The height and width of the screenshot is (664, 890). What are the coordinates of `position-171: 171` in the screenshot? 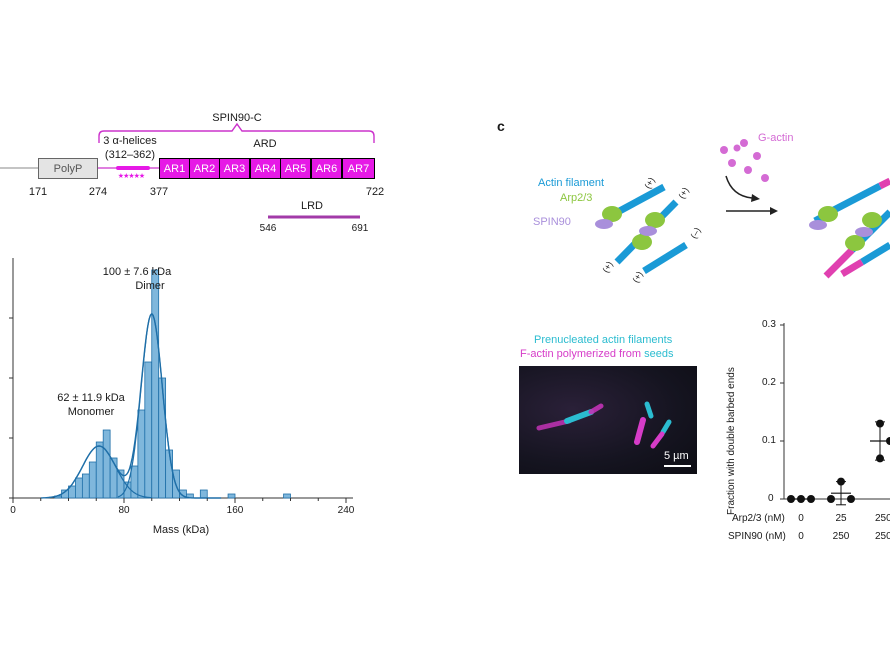 It's located at (38, 192).